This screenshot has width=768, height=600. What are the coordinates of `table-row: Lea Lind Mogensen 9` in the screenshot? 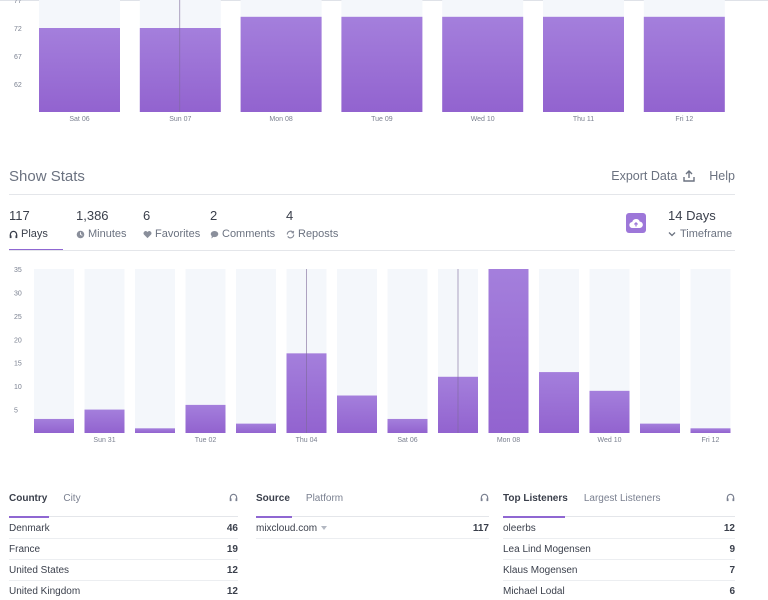 It's located at (619, 549).